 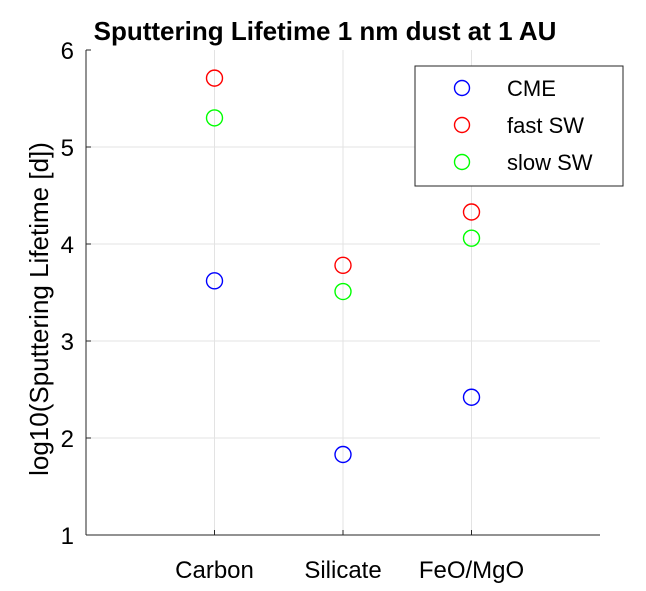 What do you see at coordinates (531, 88) in the screenshot?
I see `legend-label: CME` at bounding box center [531, 88].